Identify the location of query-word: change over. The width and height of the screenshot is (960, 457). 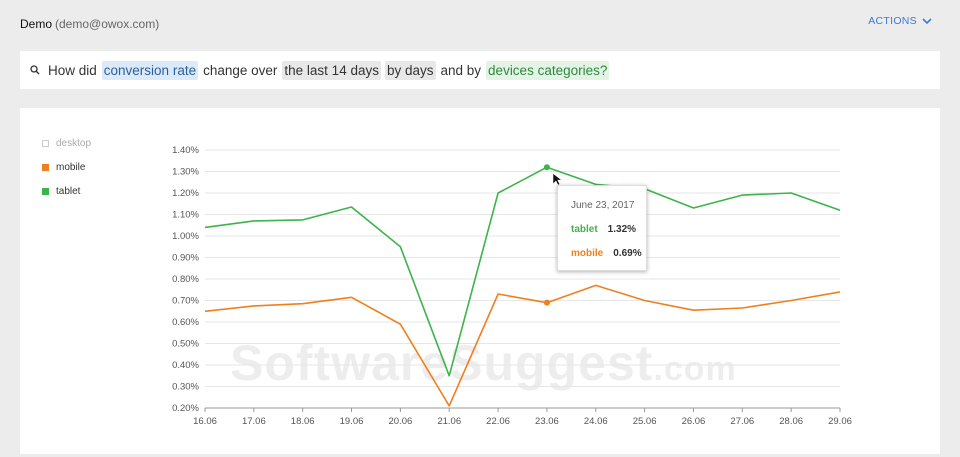
(240, 70).